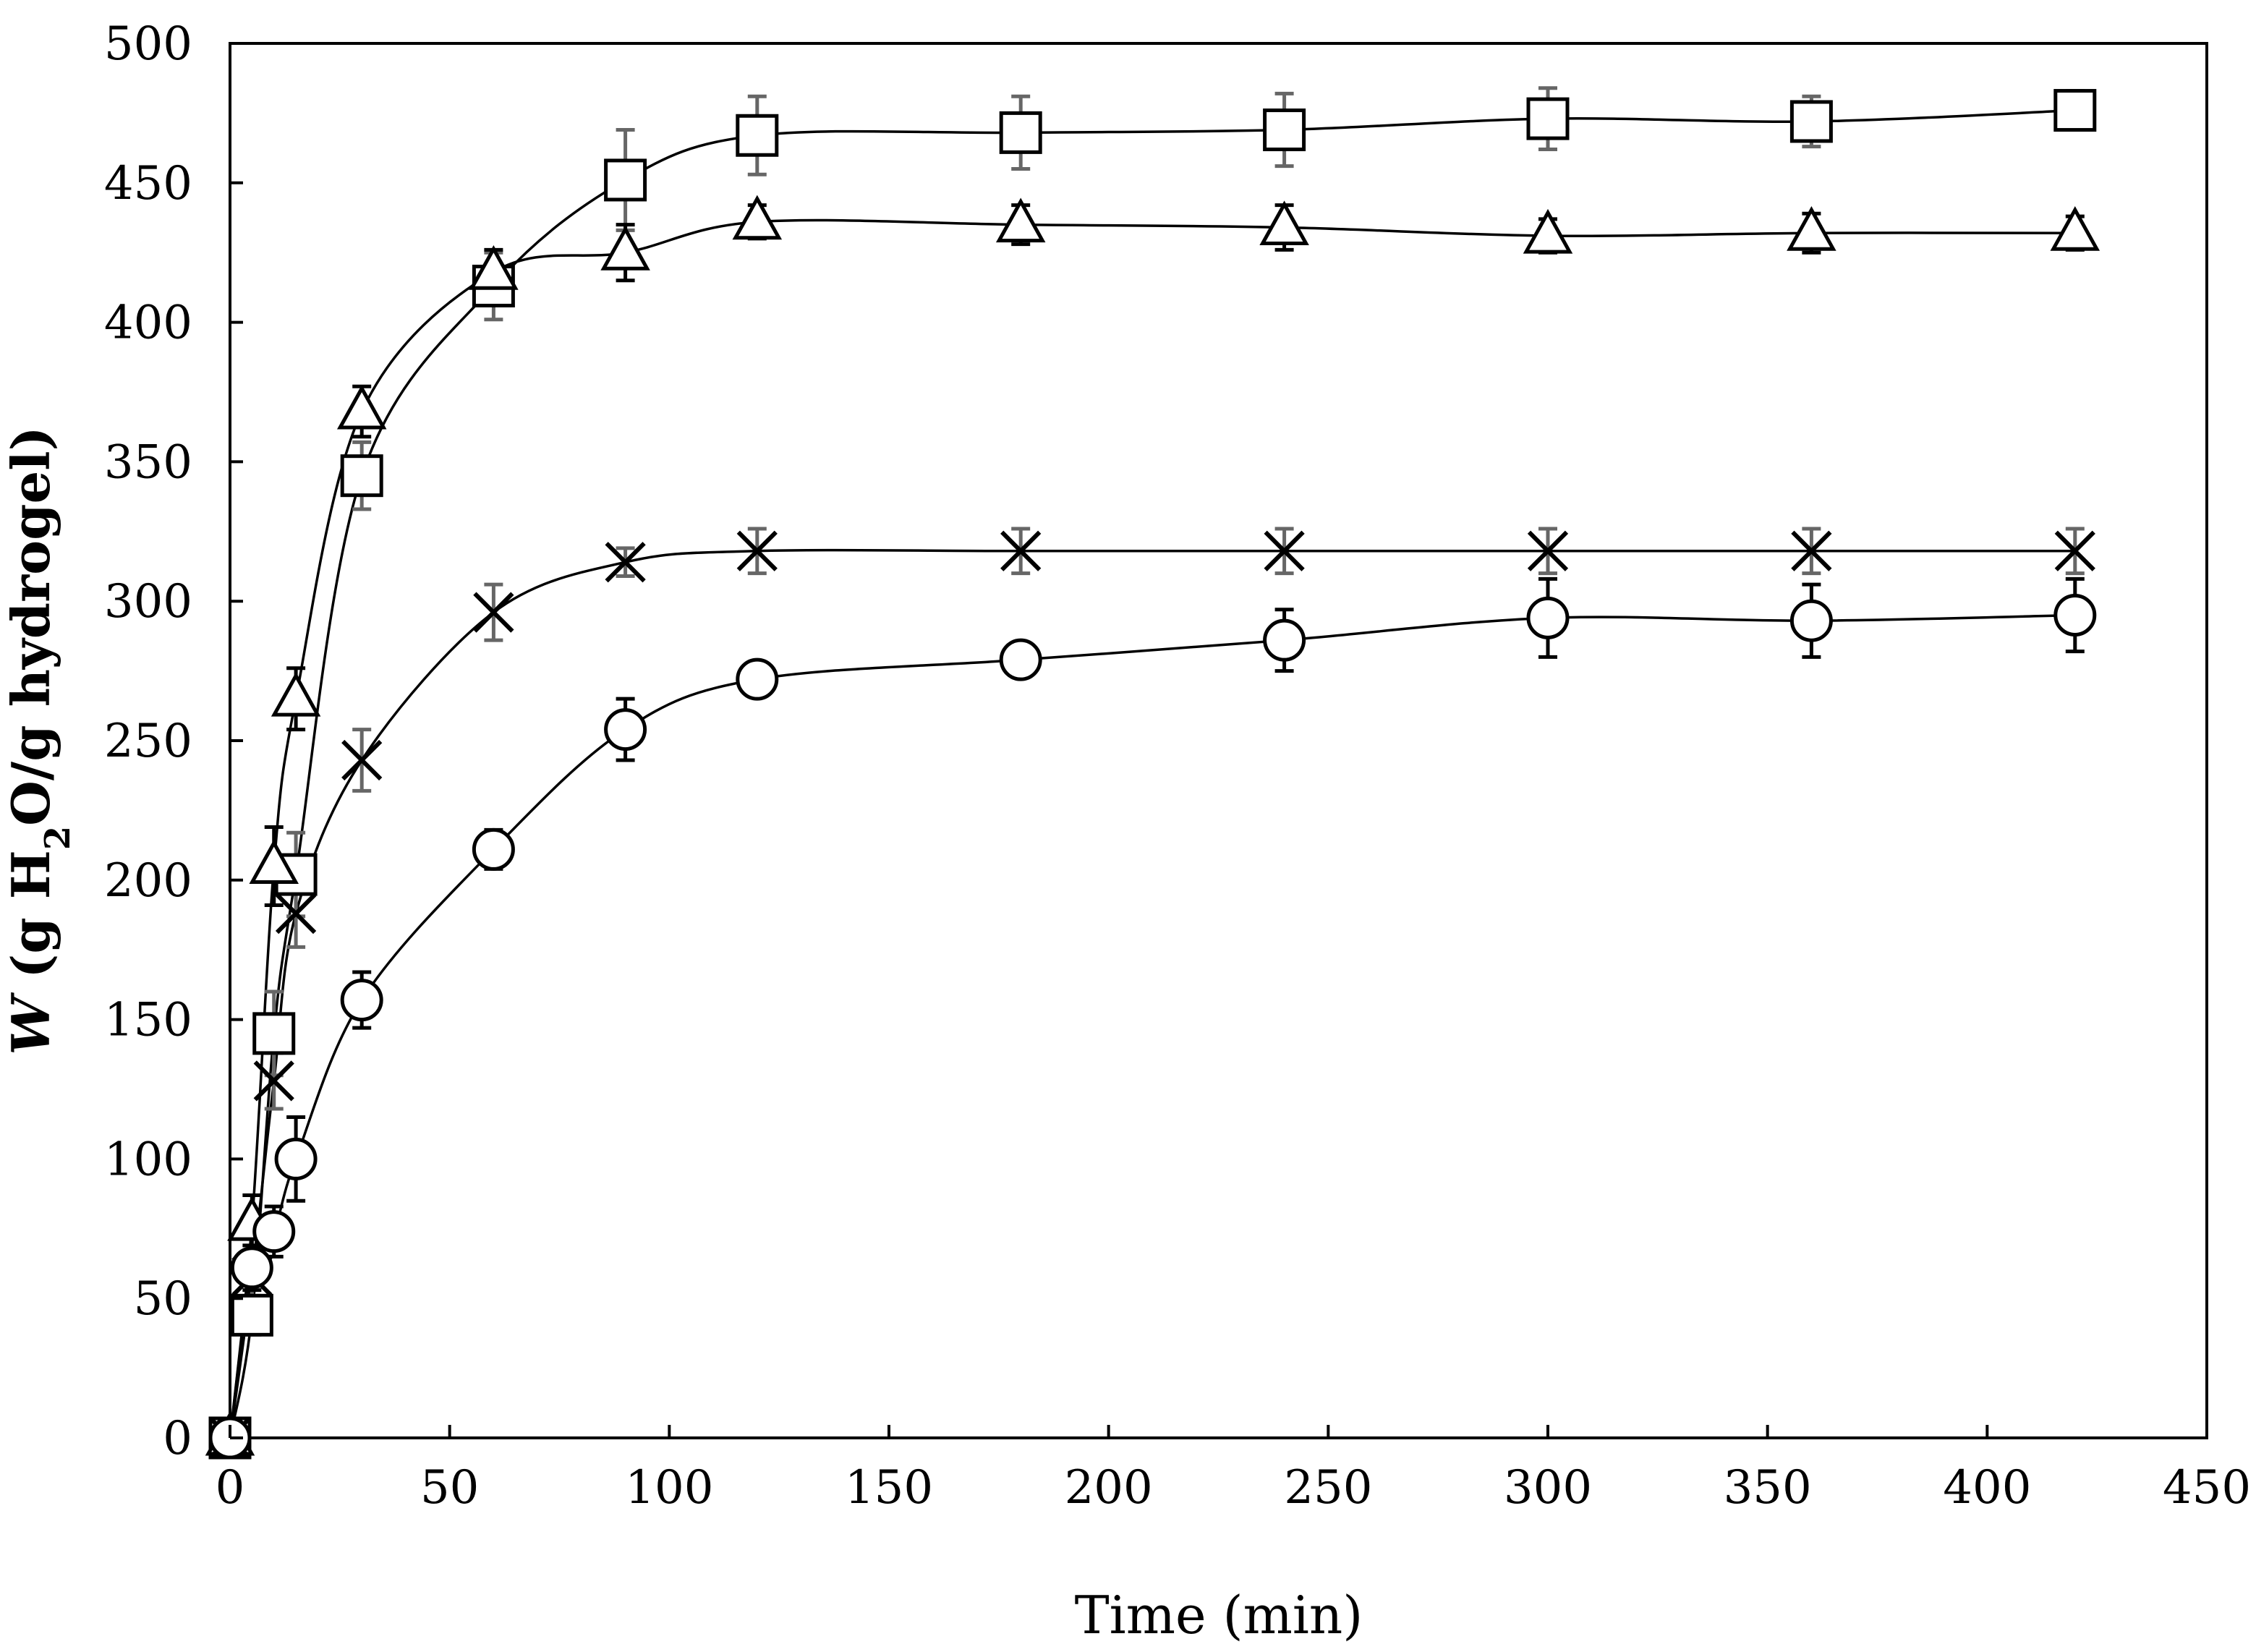 The image size is (2256, 1652). What do you see at coordinates (148, 323) in the screenshot?
I see `y-tick-label: 400` at bounding box center [148, 323].